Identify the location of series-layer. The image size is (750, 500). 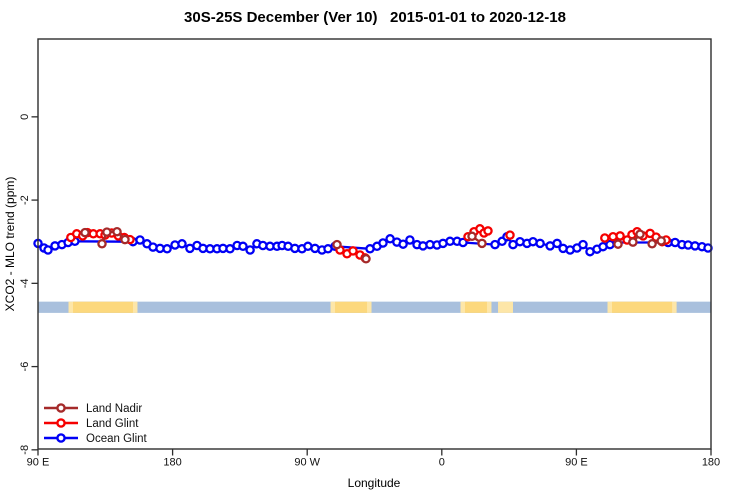
(373, 244).